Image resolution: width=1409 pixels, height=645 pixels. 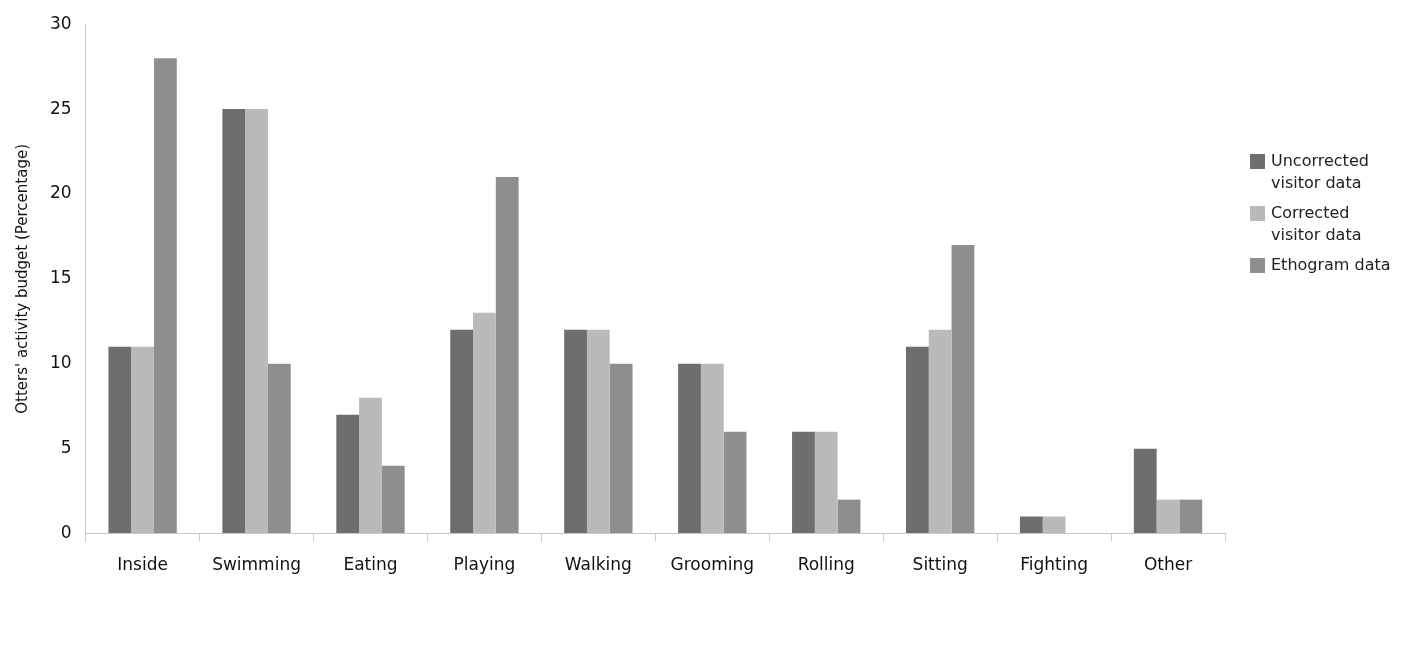 I want to click on x-tick-label: Fighting, so click(x=1054, y=564).